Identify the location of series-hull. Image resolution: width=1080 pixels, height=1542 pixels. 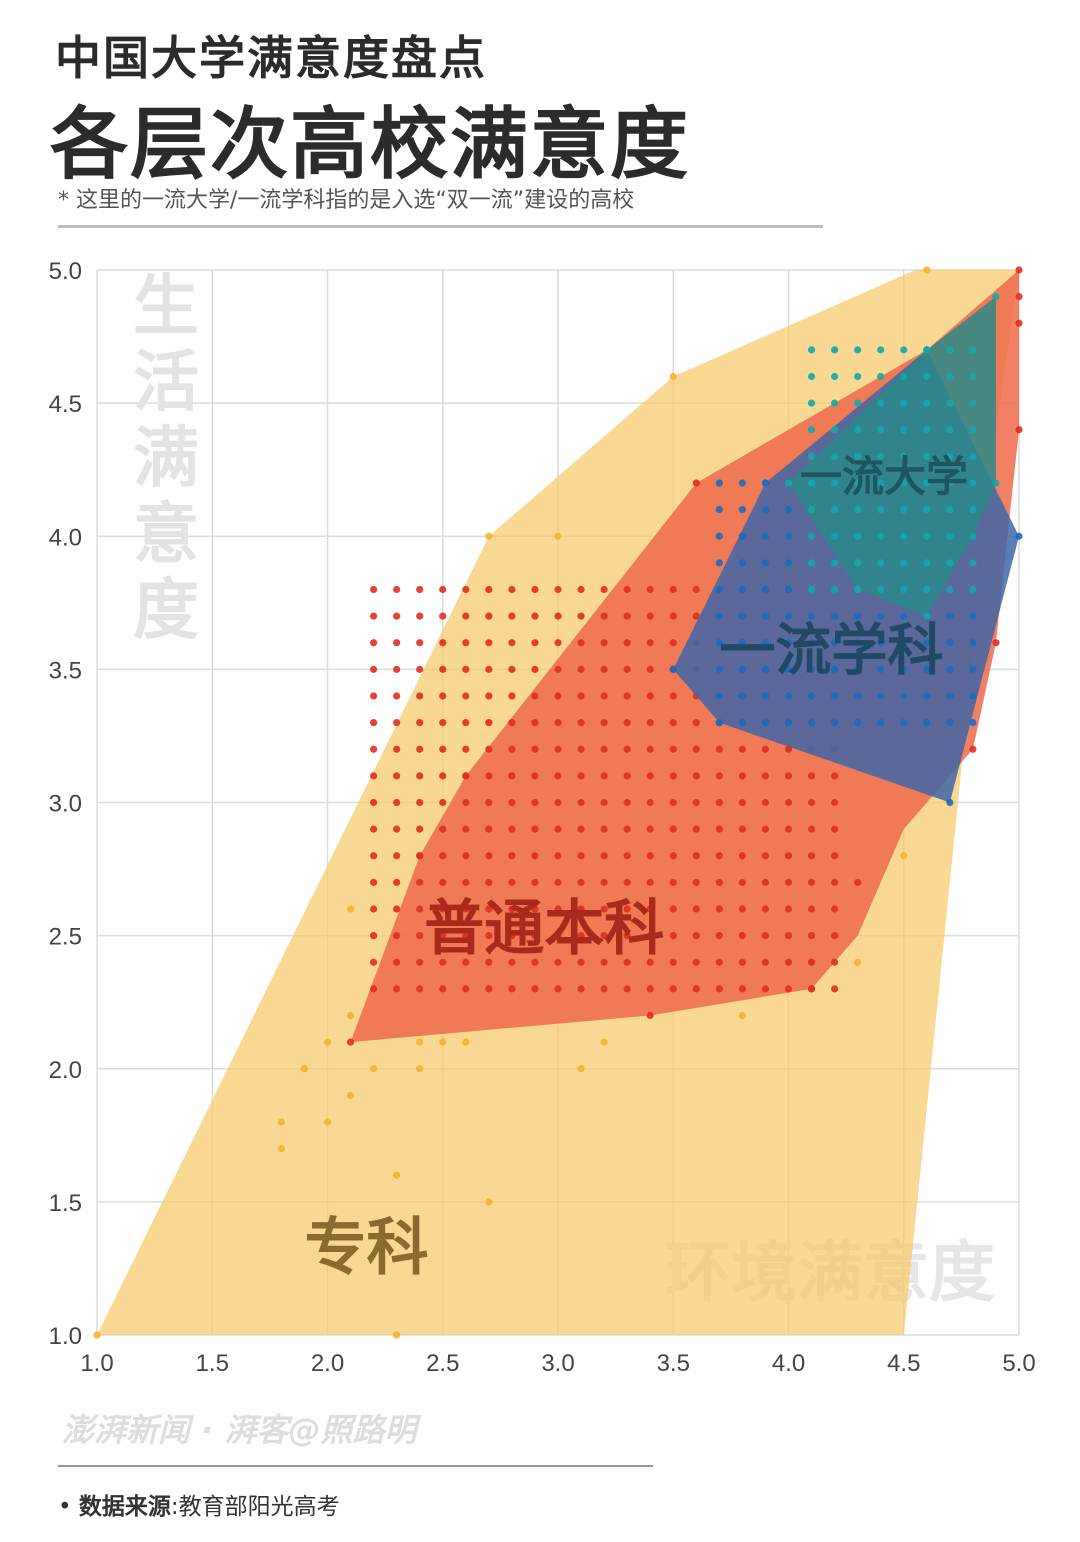
(892, 456).